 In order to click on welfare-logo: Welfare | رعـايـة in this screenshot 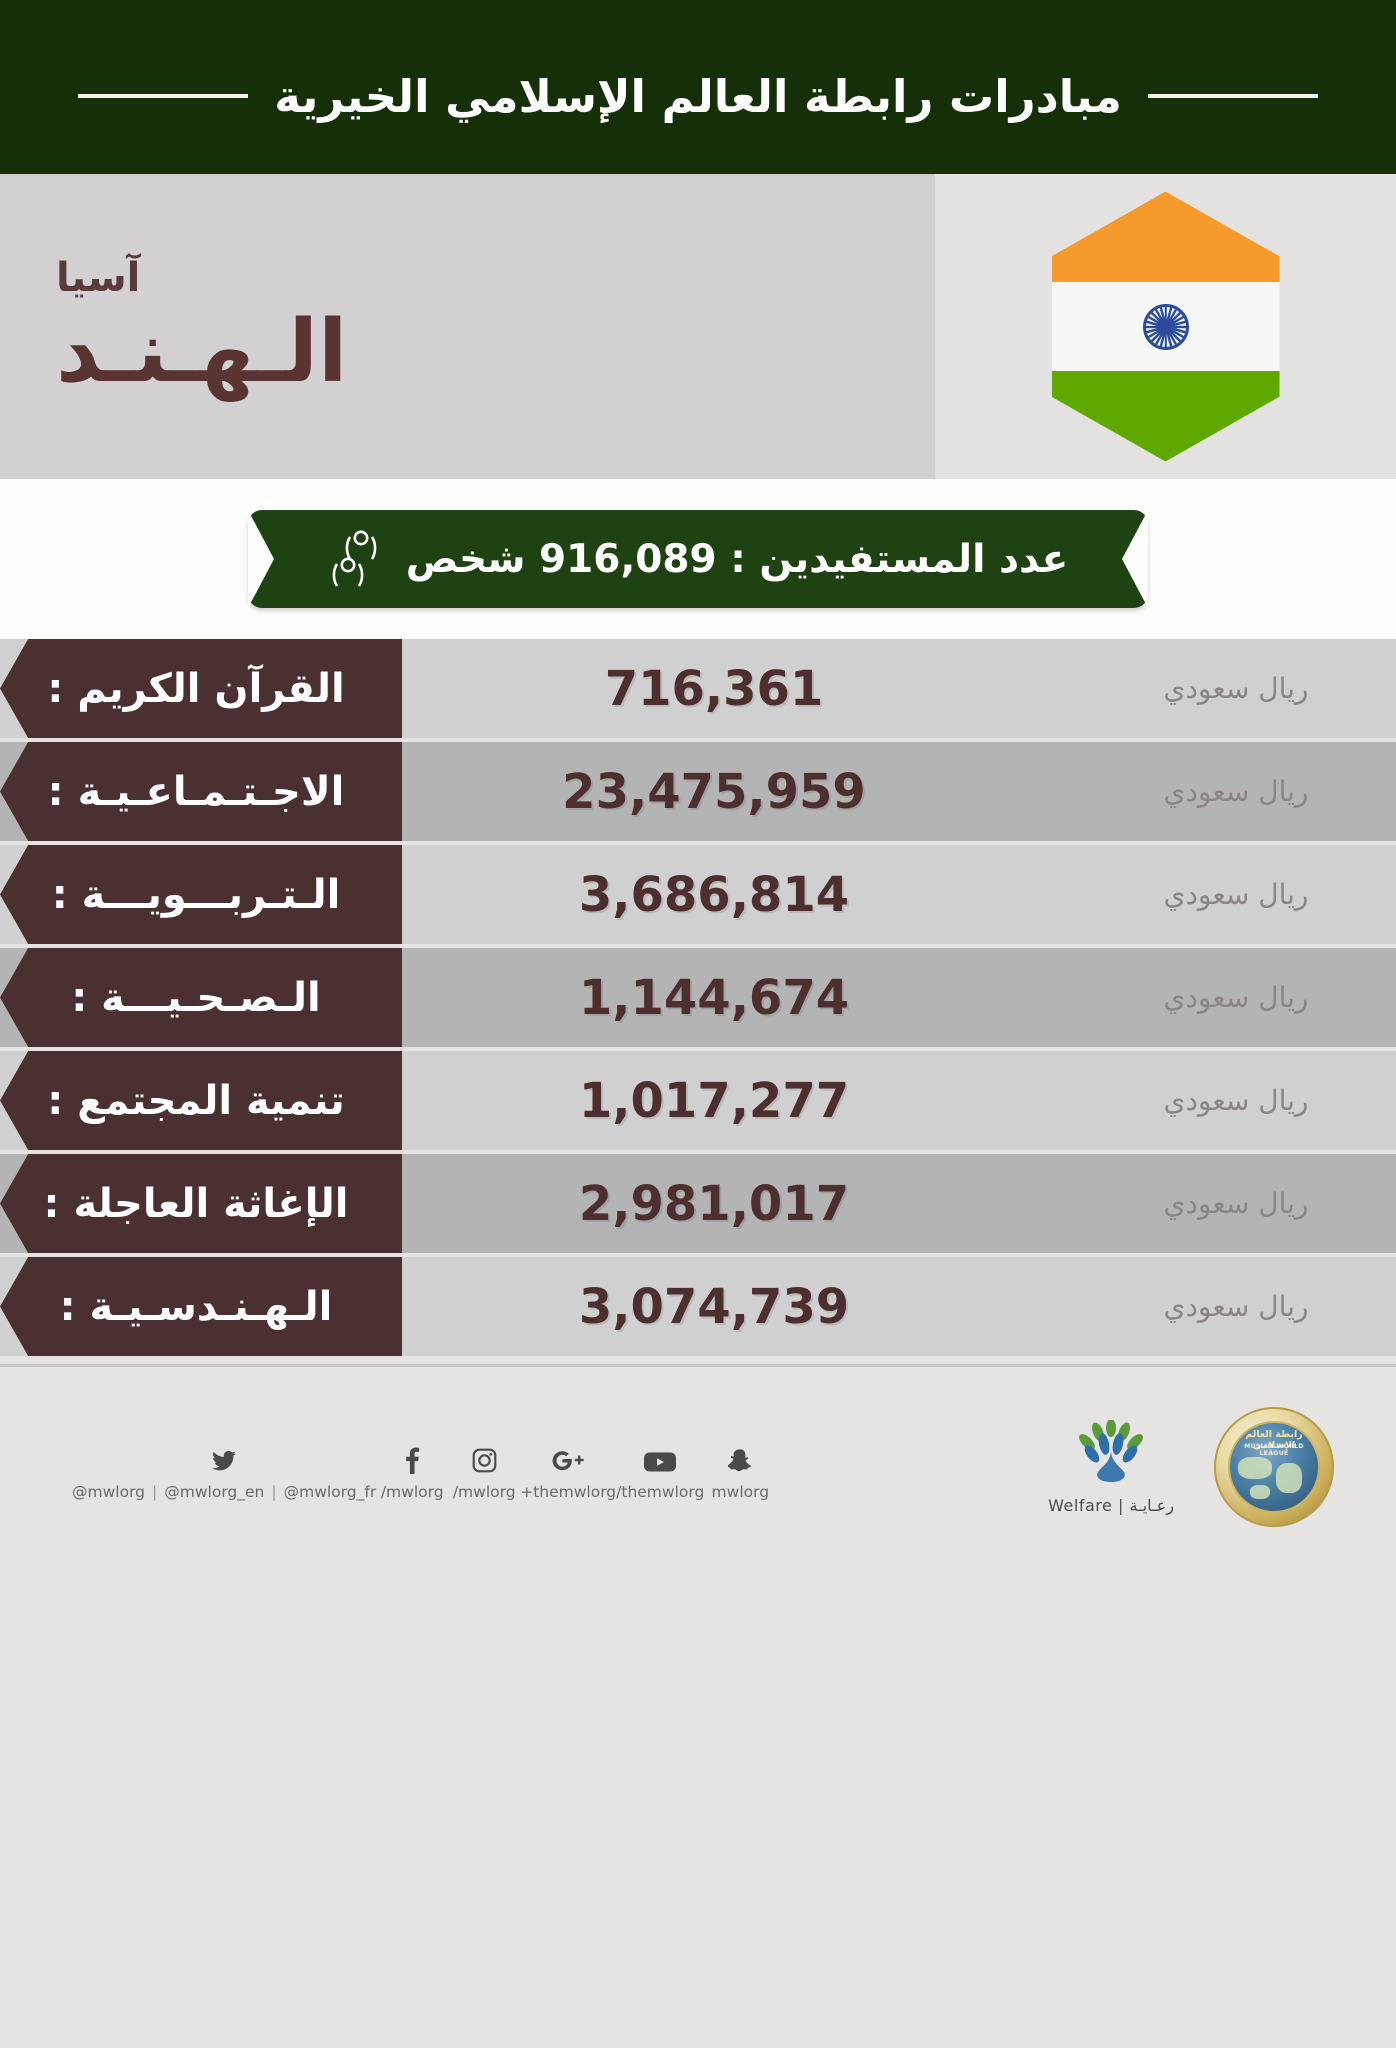, I will do `click(1111, 1467)`.